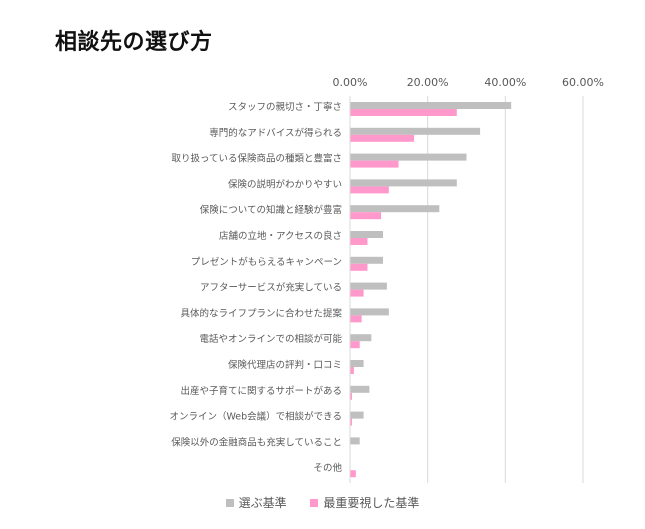 This screenshot has width=645, height=529. I want to click on page-title: 相談先の選び方, so click(134, 42).